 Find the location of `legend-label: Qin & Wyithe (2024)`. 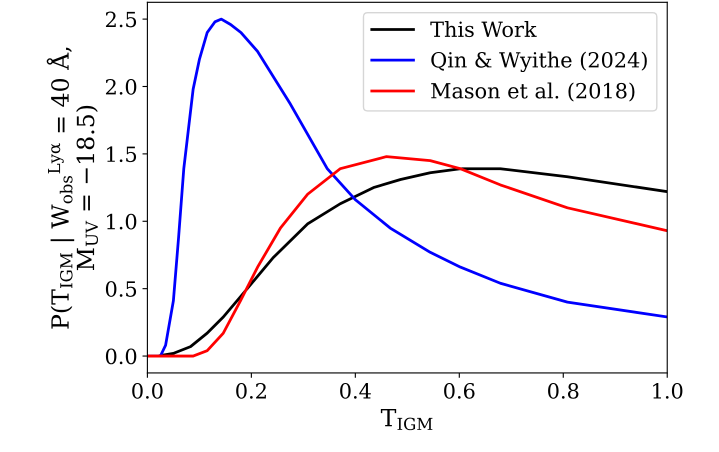

legend-label: Qin & Wyithe (2024) is located at coordinates (539, 62).